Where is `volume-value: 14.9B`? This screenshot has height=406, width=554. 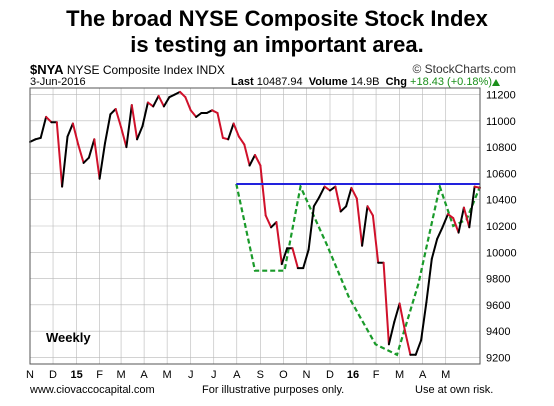 volume-value: 14.9B is located at coordinates (365, 82).